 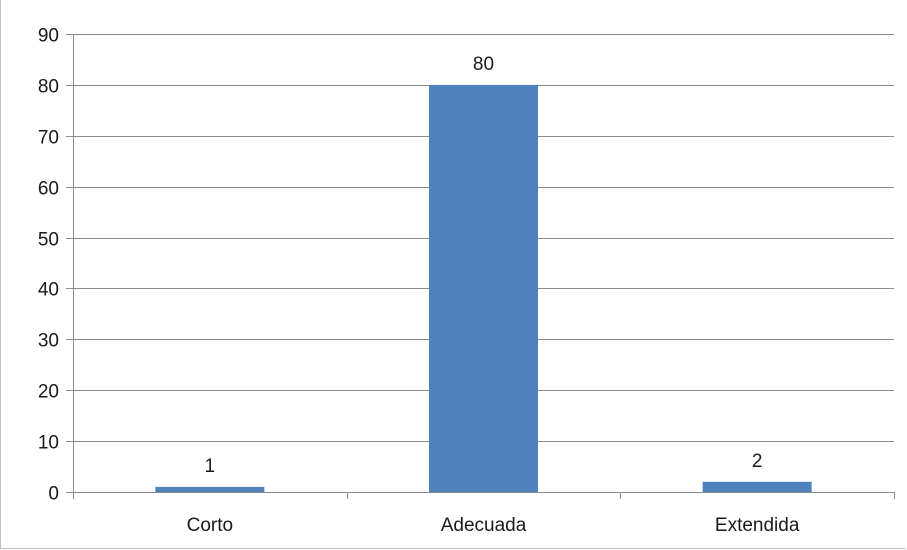 I want to click on y-tick-label: 60, so click(x=48, y=189).